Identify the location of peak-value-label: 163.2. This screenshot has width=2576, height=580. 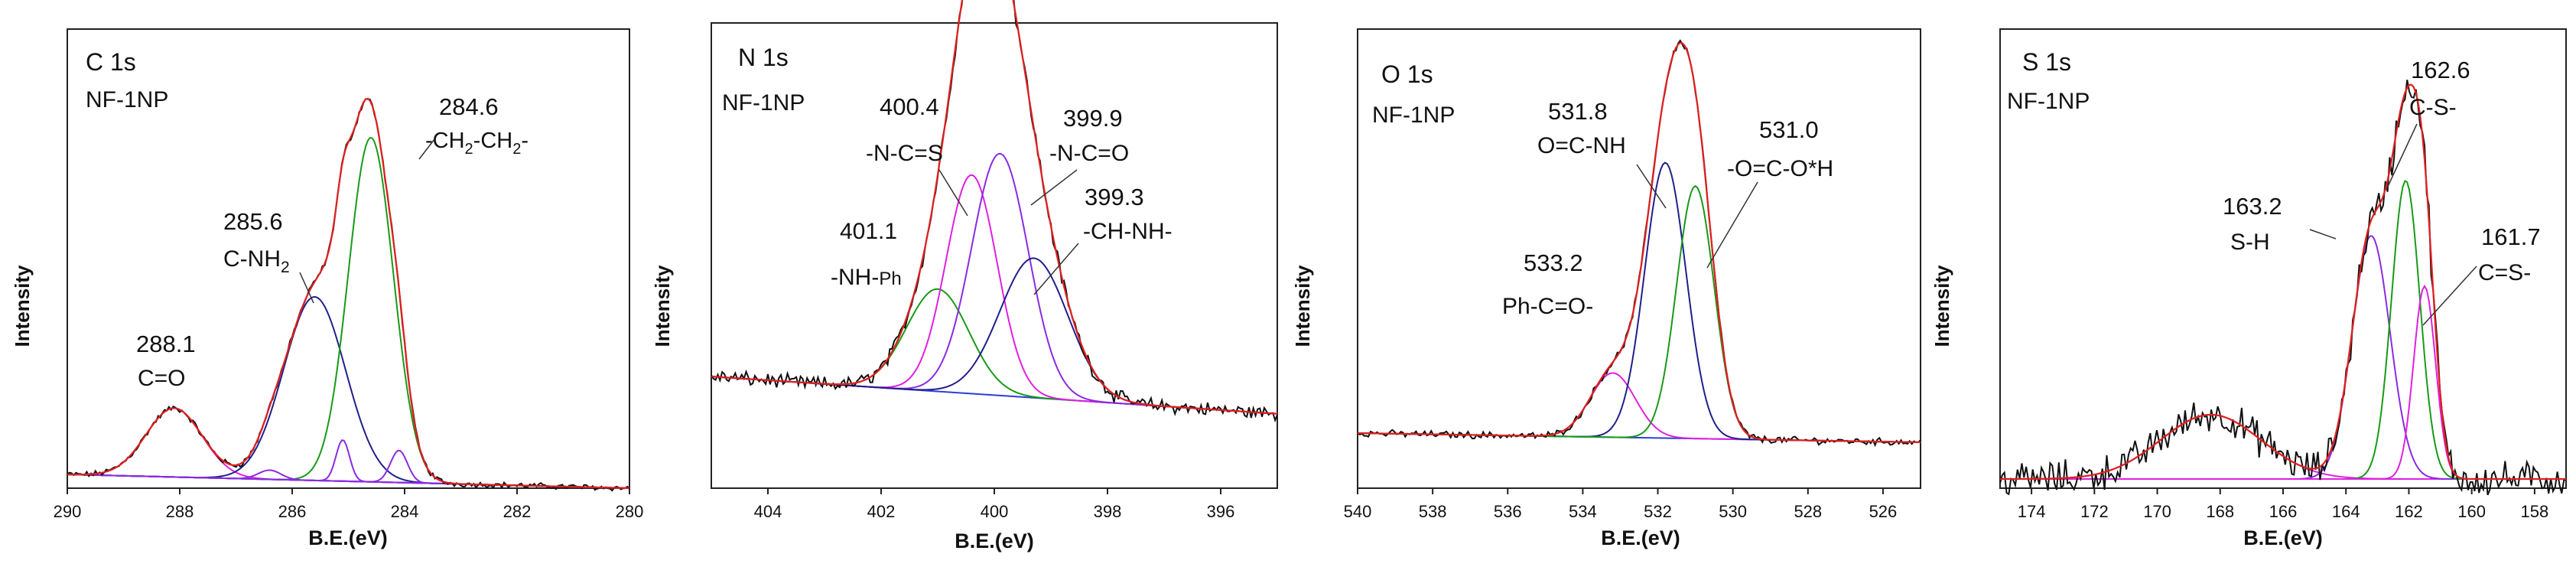
(2252, 207).